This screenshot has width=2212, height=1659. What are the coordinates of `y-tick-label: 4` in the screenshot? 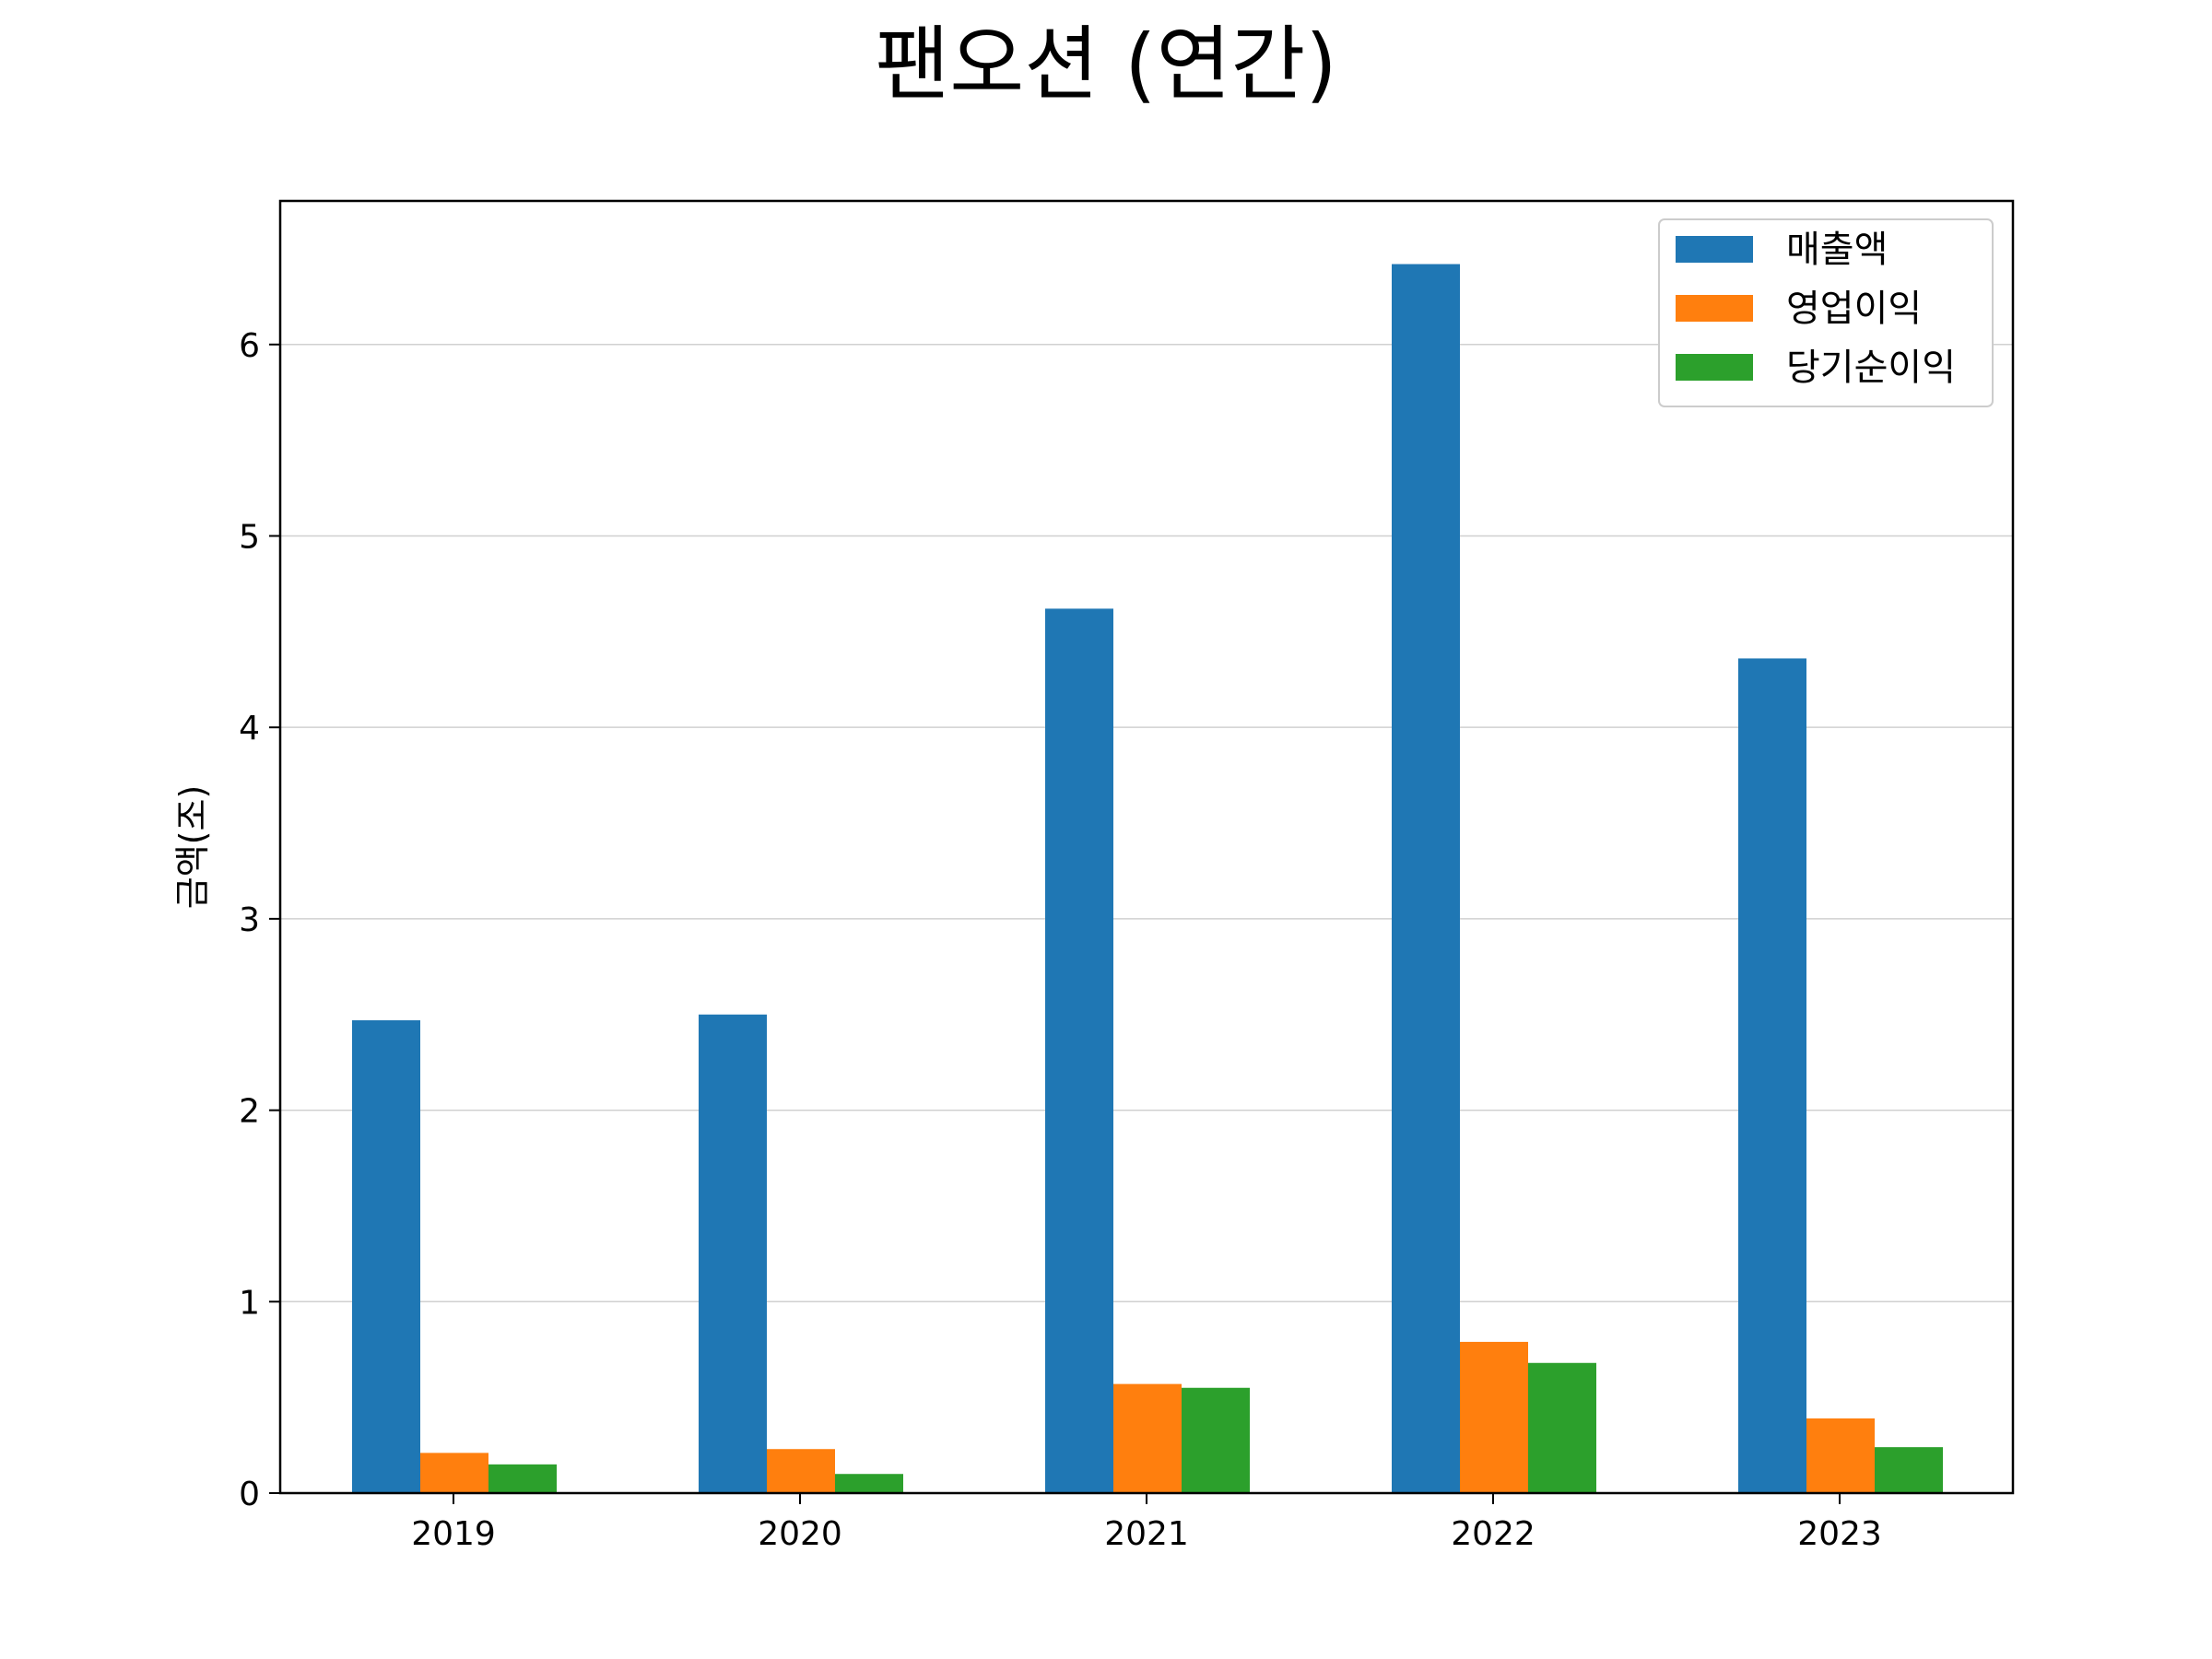 It's located at (249, 728).